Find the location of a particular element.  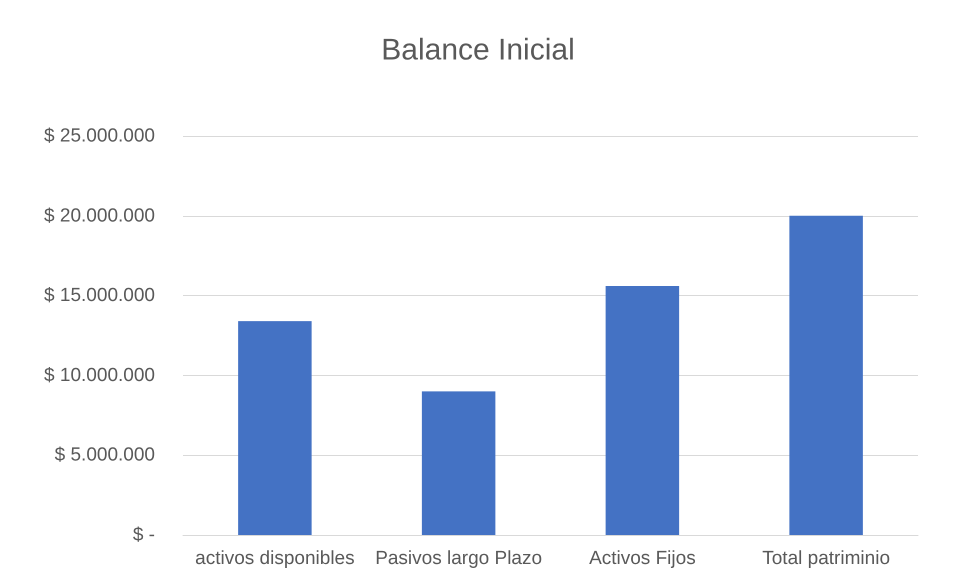

x-tick-label: Activos Fijos is located at coordinates (642, 558).